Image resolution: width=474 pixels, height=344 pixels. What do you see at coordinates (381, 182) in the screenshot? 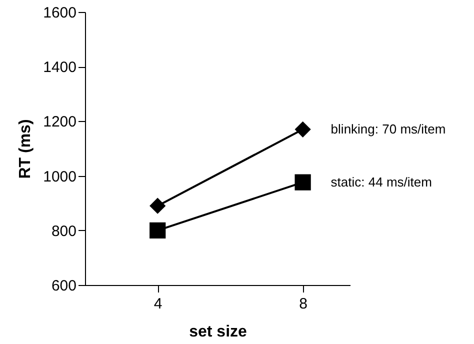
I see `series-label: static: 44 ms/item` at bounding box center [381, 182].